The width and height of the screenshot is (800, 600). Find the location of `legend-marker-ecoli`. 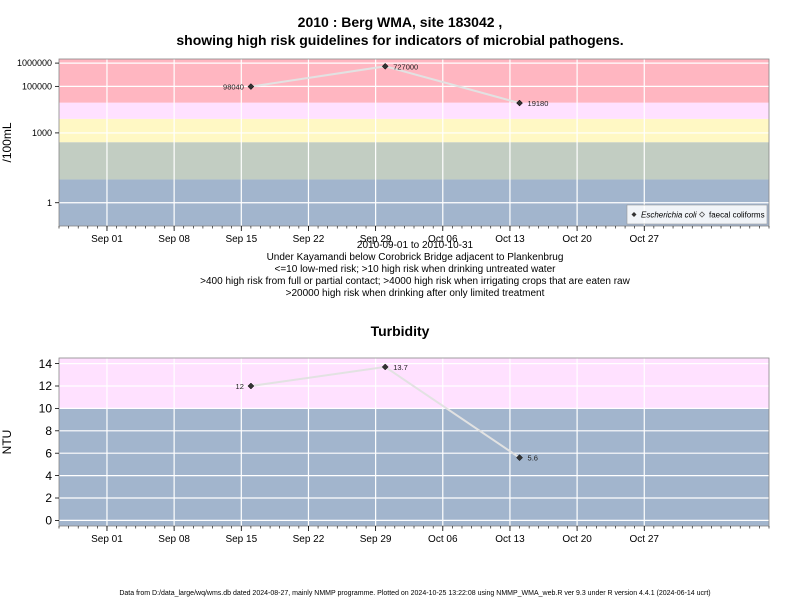

legend-marker-ecoli is located at coordinates (634, 214).